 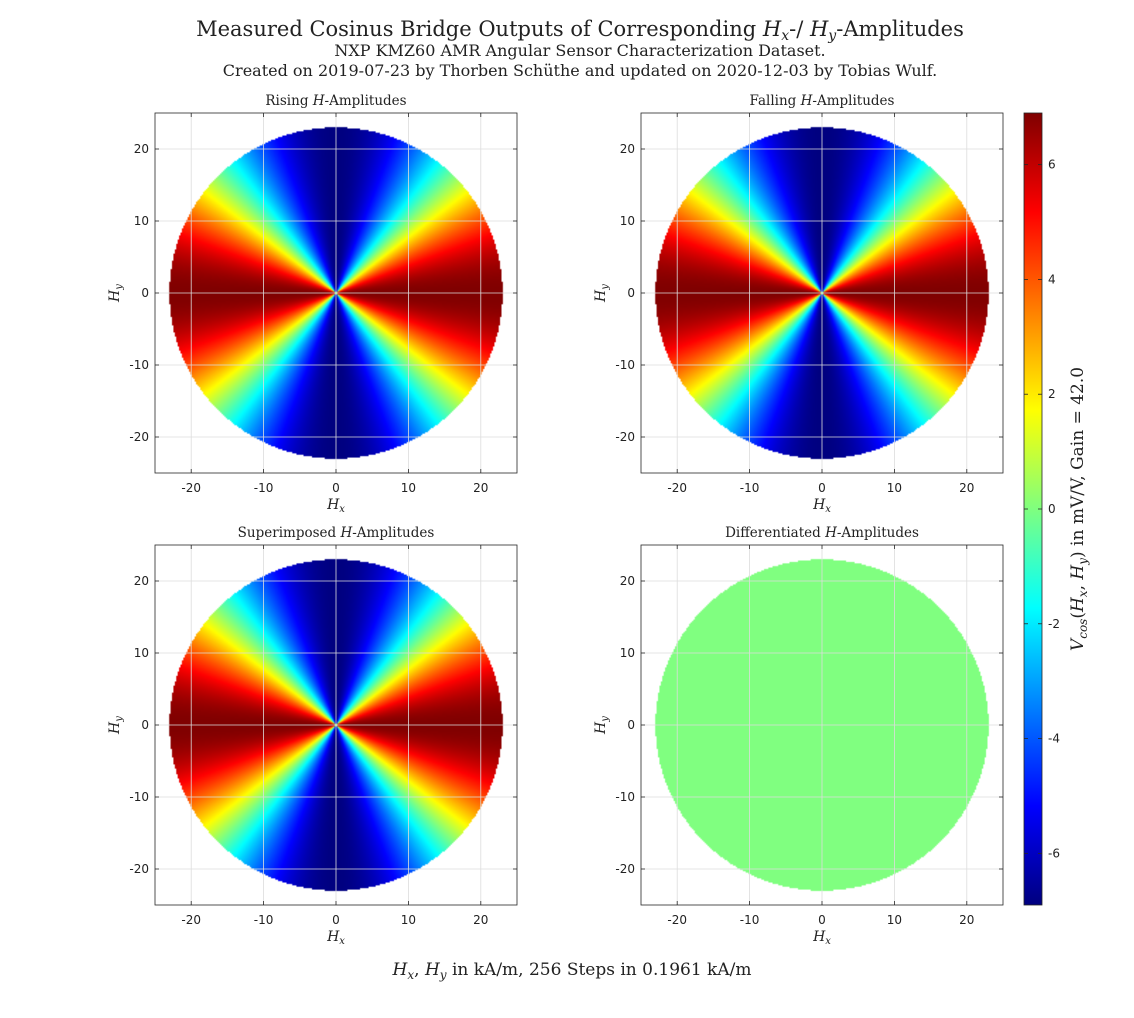 What do you see at coordinates (822, 533) in the screenshot?
I see `subplot-title: Differentiated H-Amplitudes` at bounding box center [822, 533].